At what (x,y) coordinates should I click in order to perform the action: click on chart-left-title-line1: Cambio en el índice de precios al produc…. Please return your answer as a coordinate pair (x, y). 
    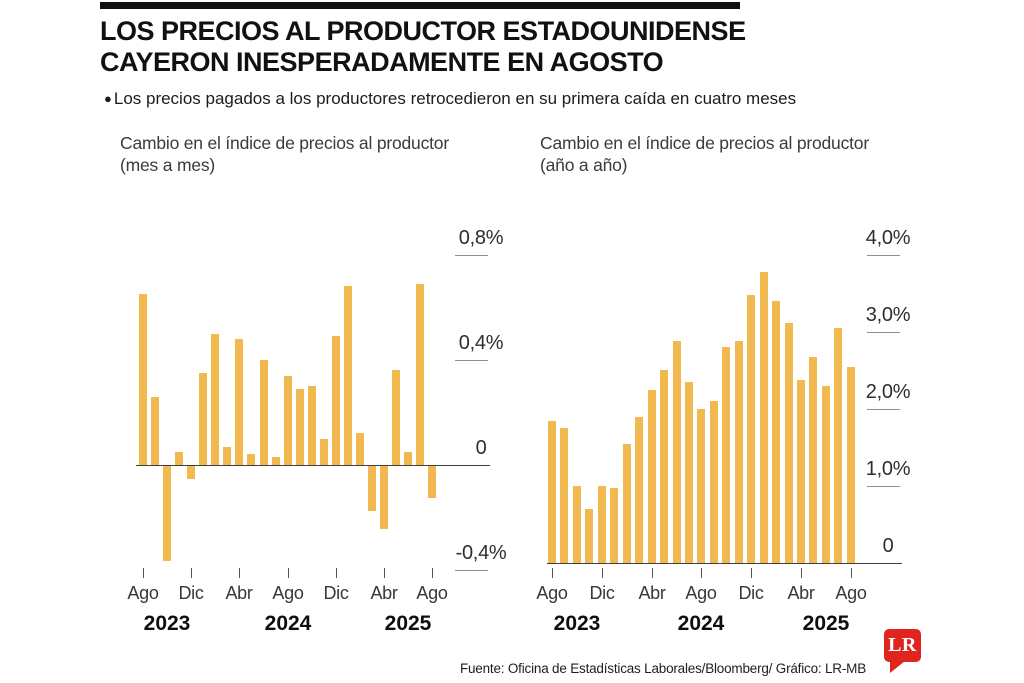
    Looking at the image, I should click on (284, 143).